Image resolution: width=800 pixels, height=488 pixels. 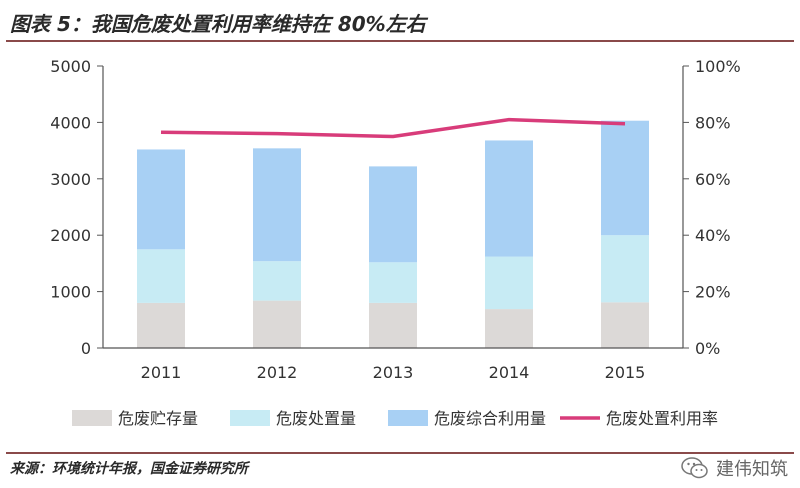 What do you see at coordinates (752, 469) in the screenshot?
I see `watermark-text: 建伟知筑` at bounding box center [752, 469].